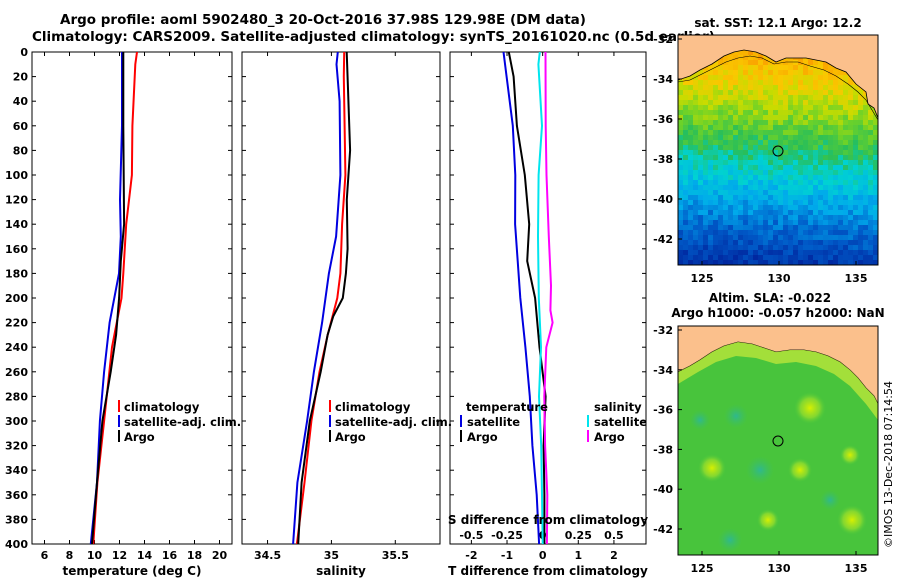  I want to click on sla-map-title-2: Argo h1000: -0.057 h2000: NaN, so click(777, 313).